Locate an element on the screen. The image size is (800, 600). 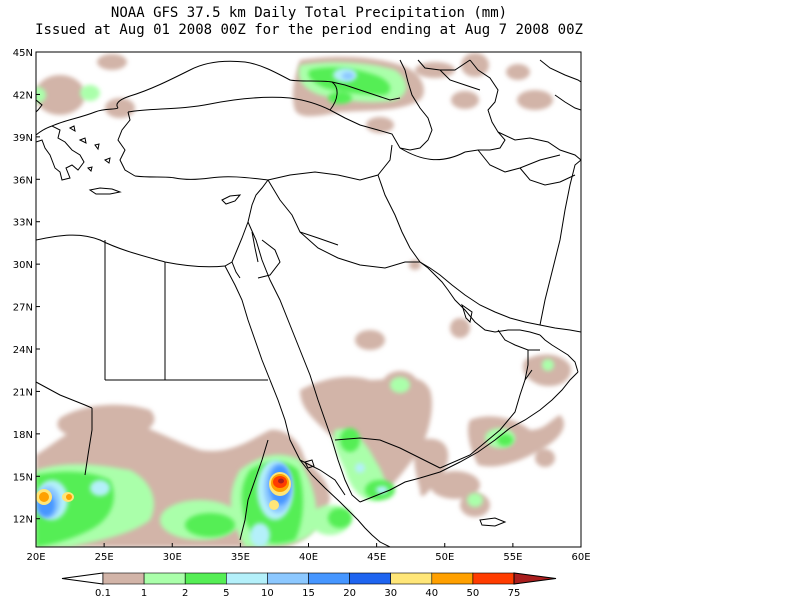
longitude-axis: 20E 25E 30E 35E 40E 45E 50E 55E 60E is located at coordinates (308, 553).